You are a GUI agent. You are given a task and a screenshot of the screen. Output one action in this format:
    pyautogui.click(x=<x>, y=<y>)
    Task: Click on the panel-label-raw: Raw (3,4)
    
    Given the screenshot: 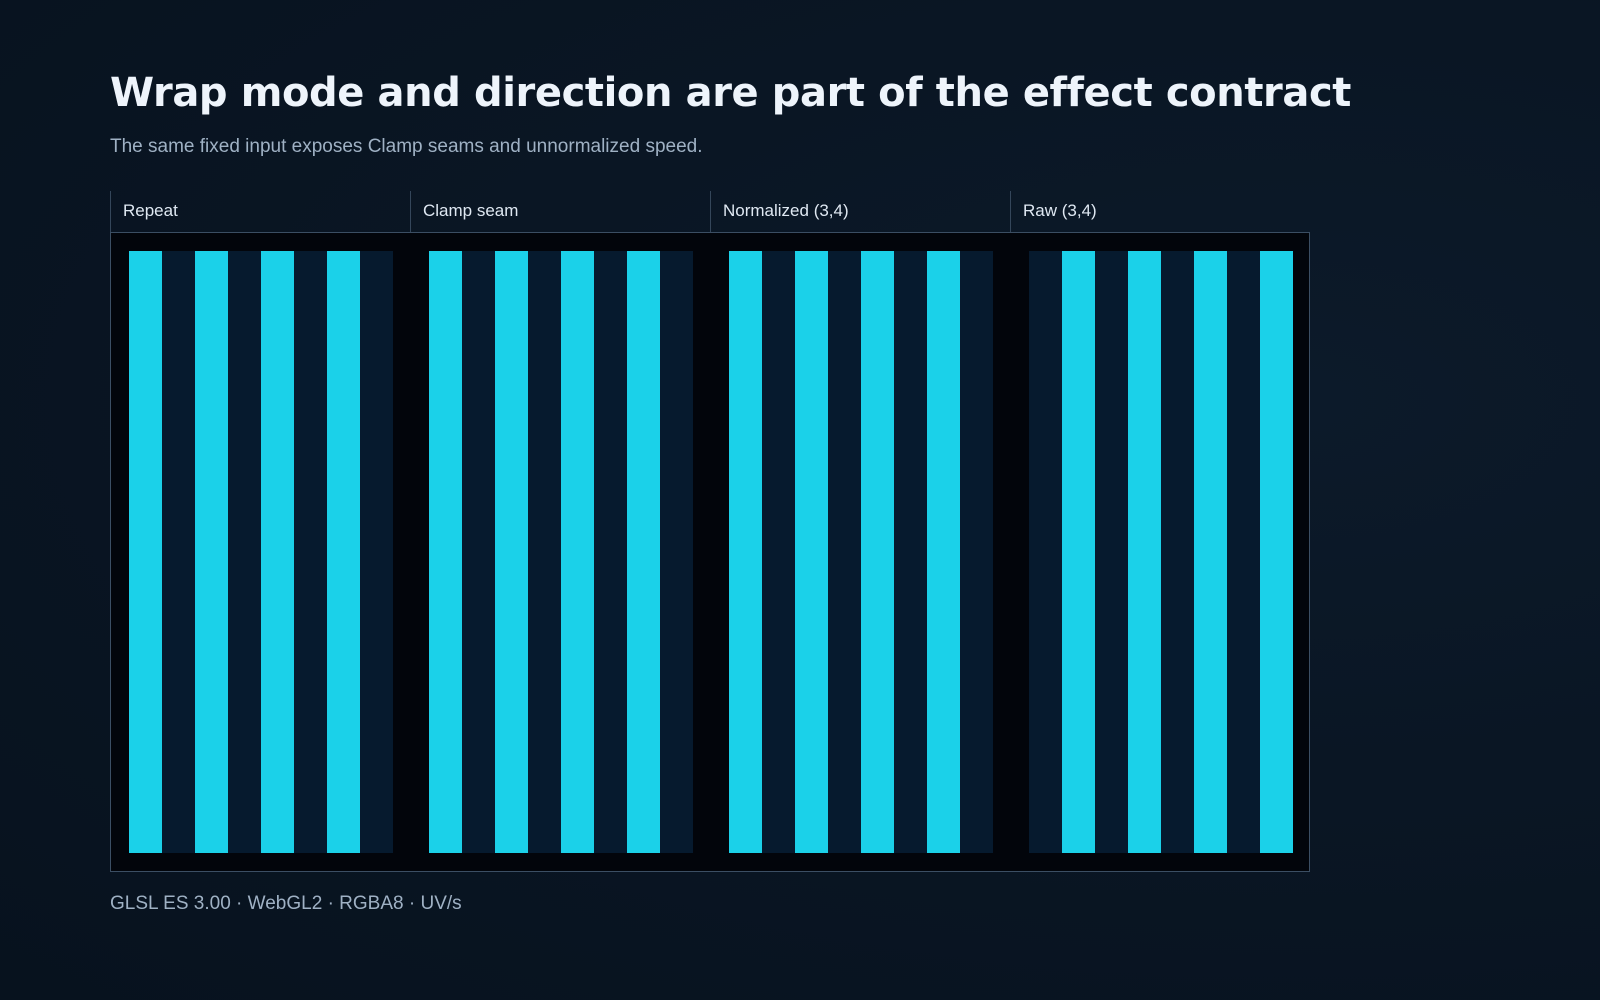 What is the action you would take?
    pyautogui.click(x=1160, y=211)
    